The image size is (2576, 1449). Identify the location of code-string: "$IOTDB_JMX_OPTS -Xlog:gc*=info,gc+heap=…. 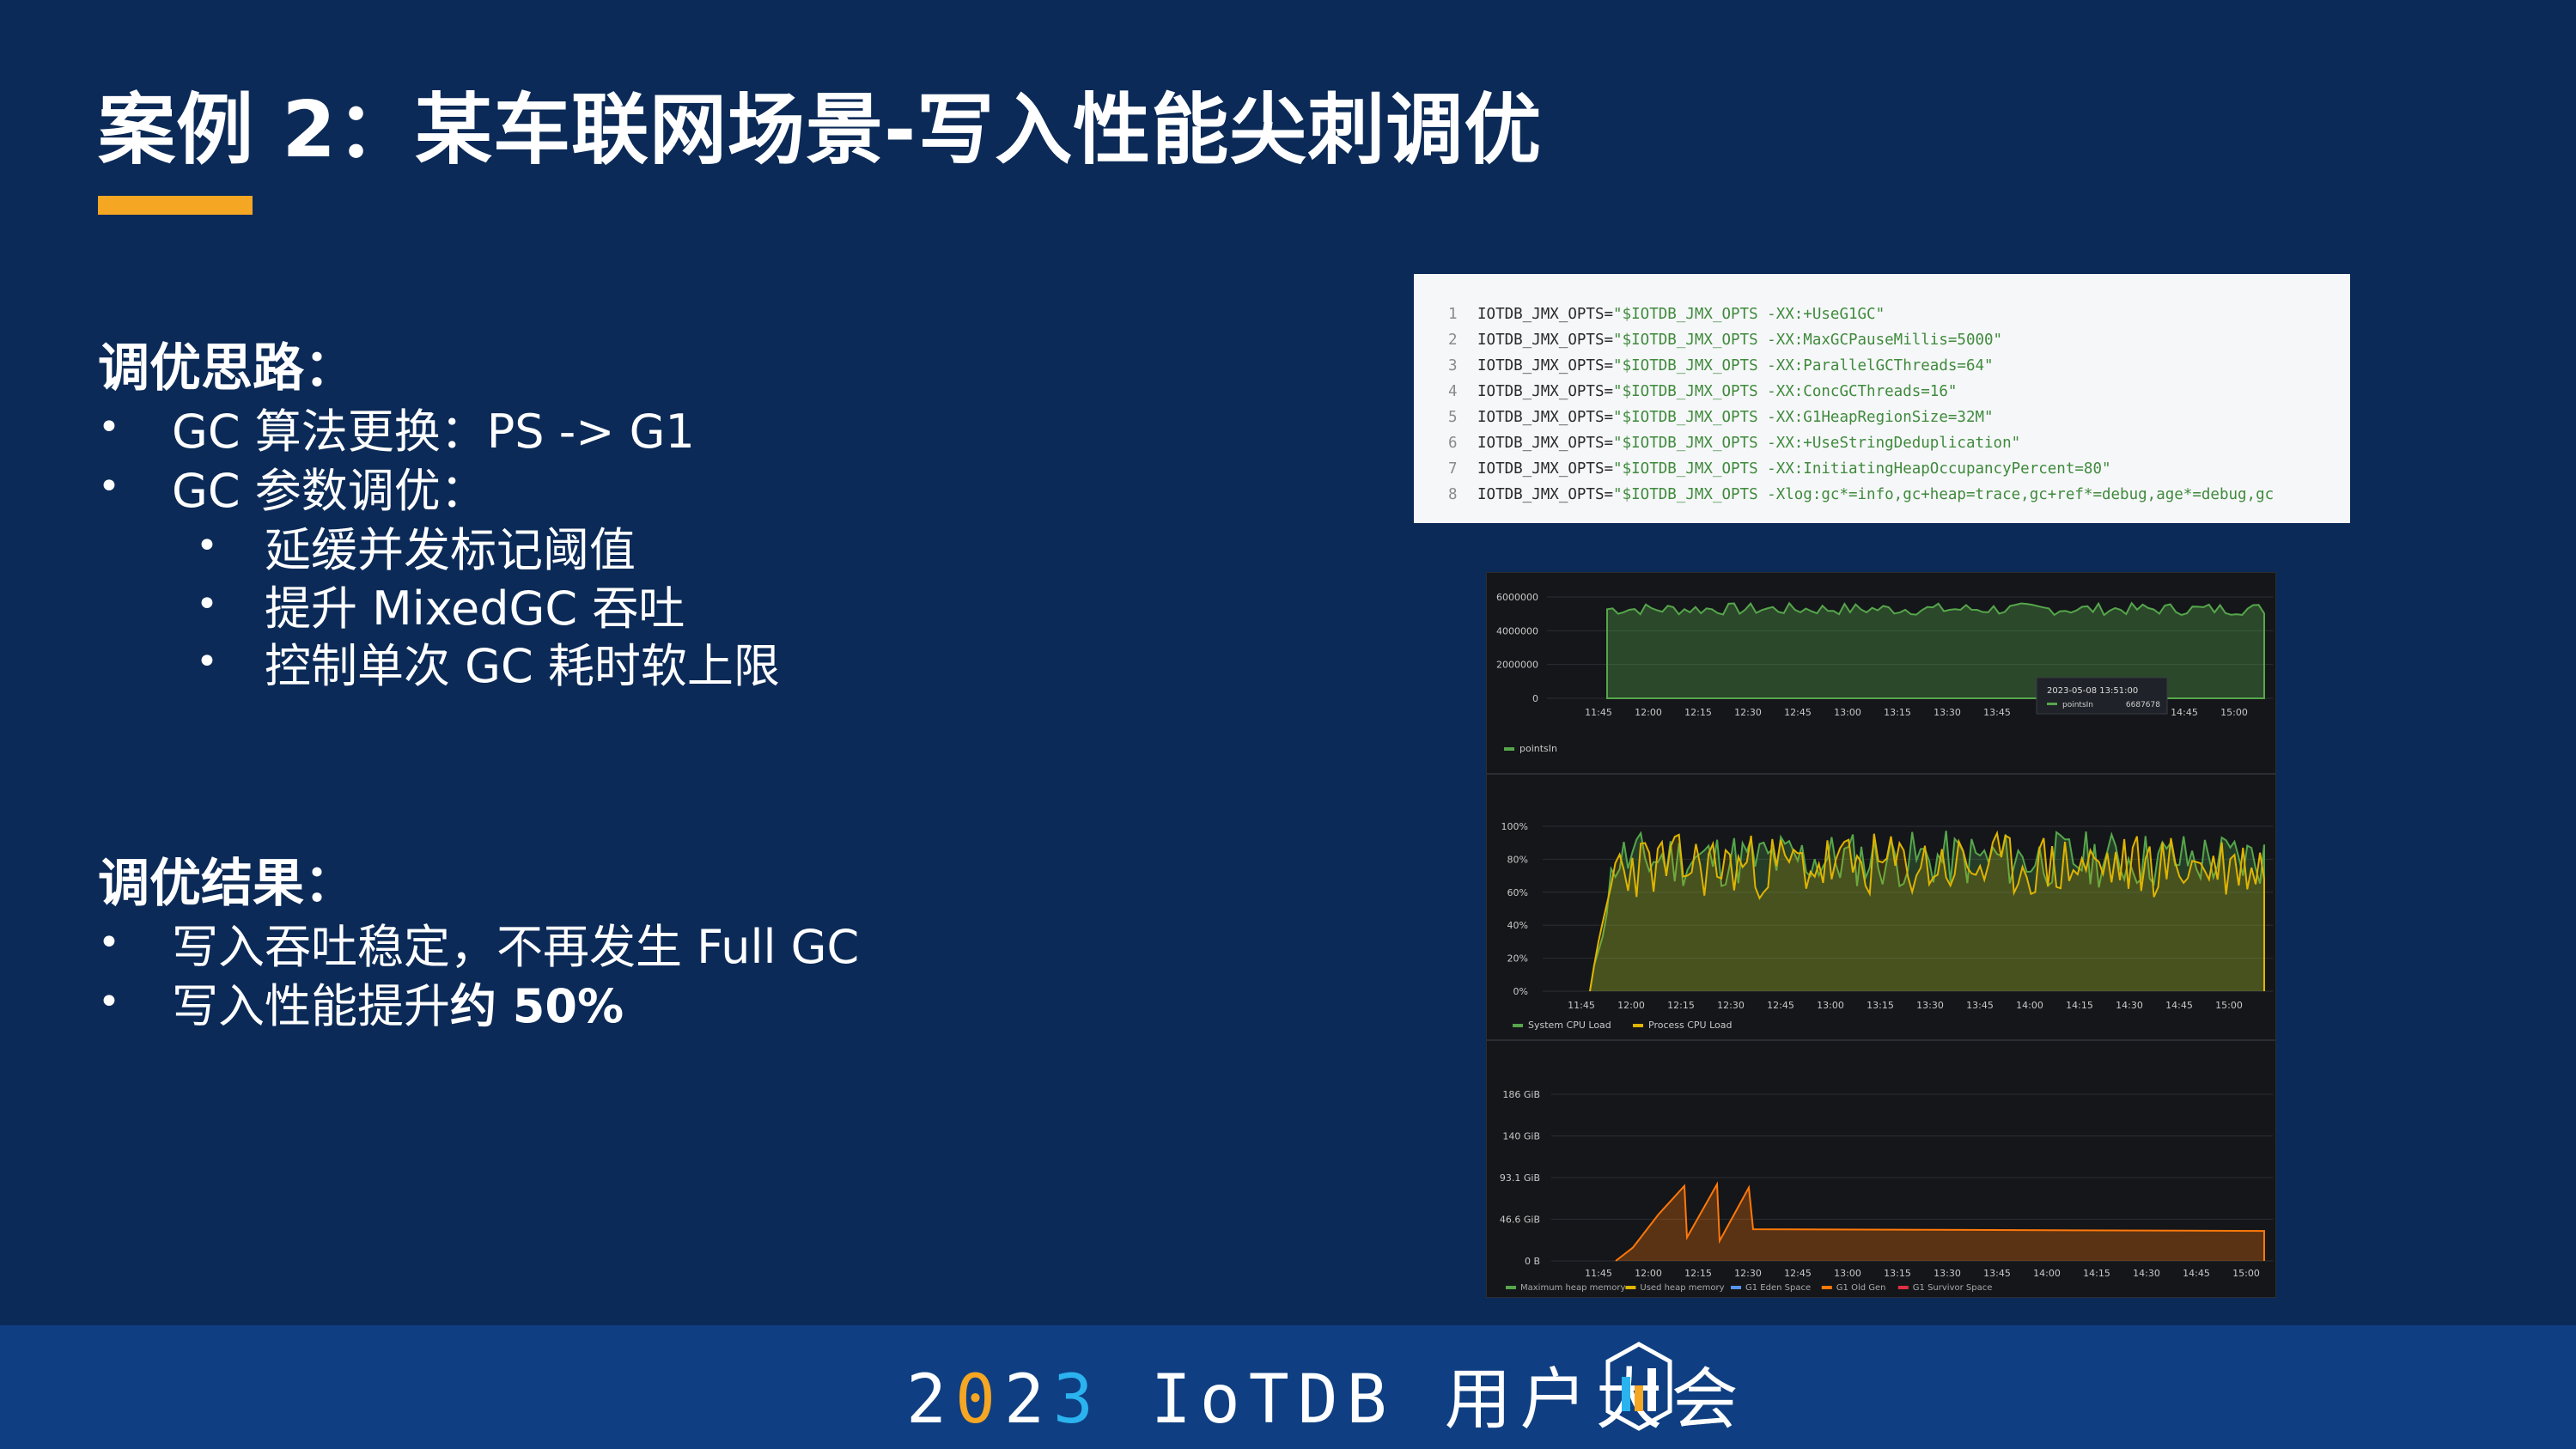
(1944, 494).